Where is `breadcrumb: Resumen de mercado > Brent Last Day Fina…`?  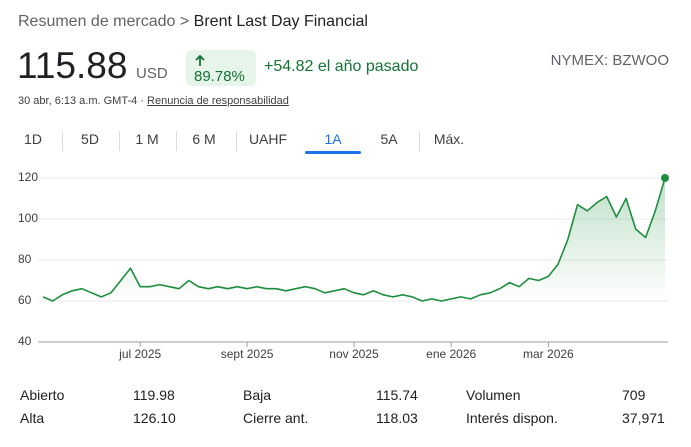
breadcrumb: Resumen de mercado > Brent Last Day Fina… is located at coordinates (193, 22).